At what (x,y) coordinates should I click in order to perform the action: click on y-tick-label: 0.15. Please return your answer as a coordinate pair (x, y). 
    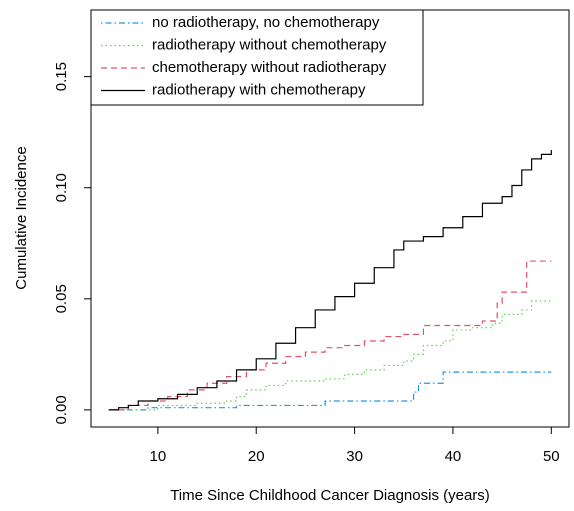
    Looking at the image, I should click on (61, 76).